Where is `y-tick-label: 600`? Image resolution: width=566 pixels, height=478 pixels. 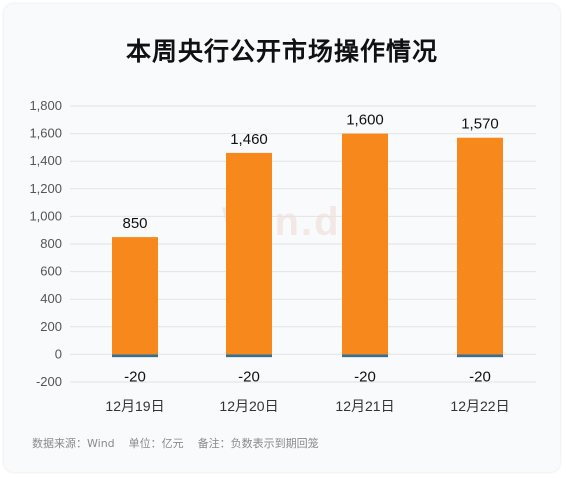 y-tick-label: 600 is located at coordinates (51, 271).